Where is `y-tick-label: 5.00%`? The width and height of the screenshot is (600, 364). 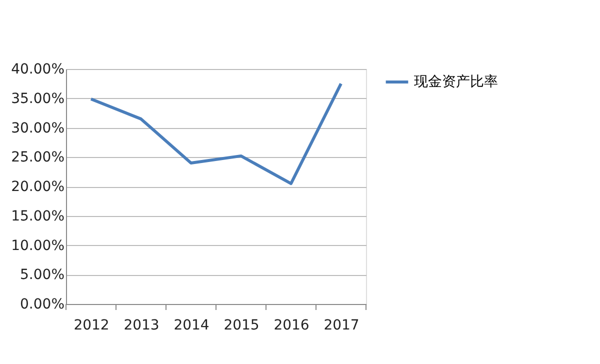
y-tick-label: 5.00% is located at coordinates (42, 275).